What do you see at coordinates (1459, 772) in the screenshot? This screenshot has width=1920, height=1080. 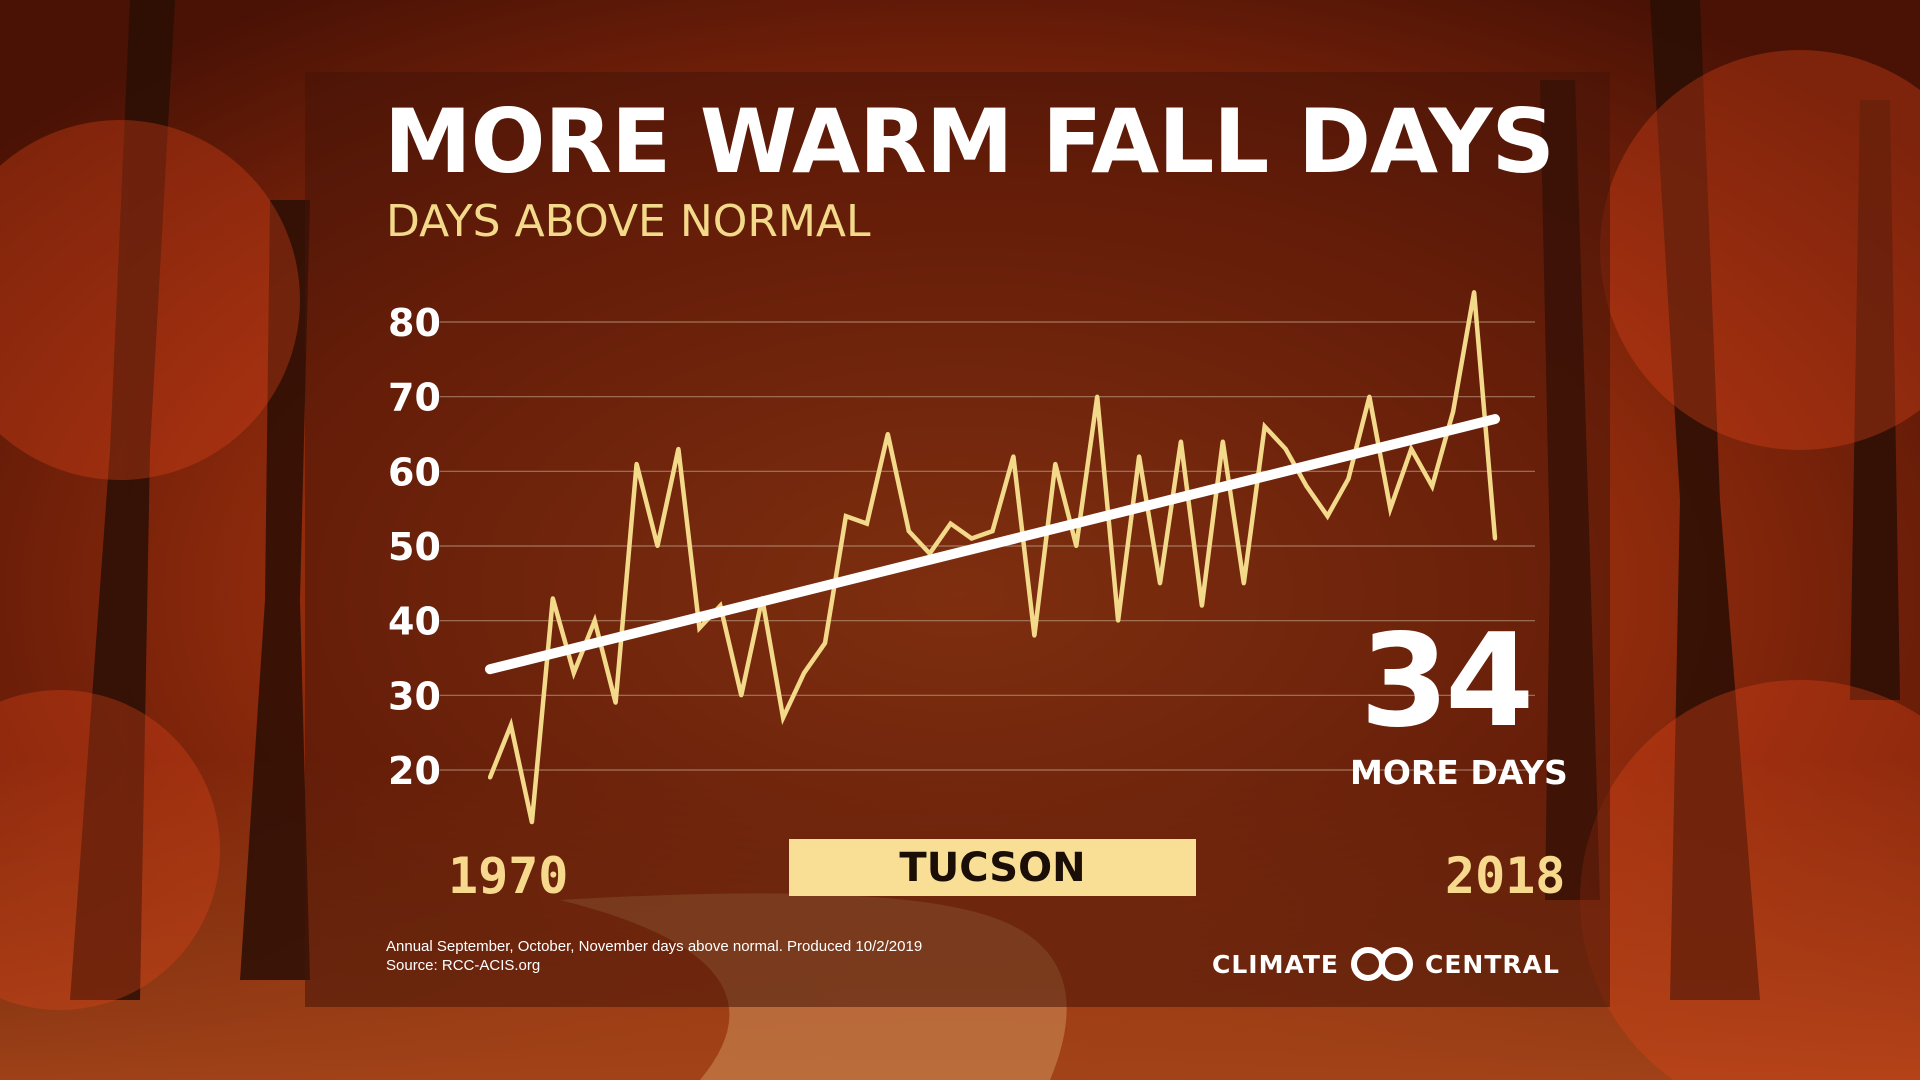 I see `callout-label: MORE DAYS` at bounding box center [1459, 772].